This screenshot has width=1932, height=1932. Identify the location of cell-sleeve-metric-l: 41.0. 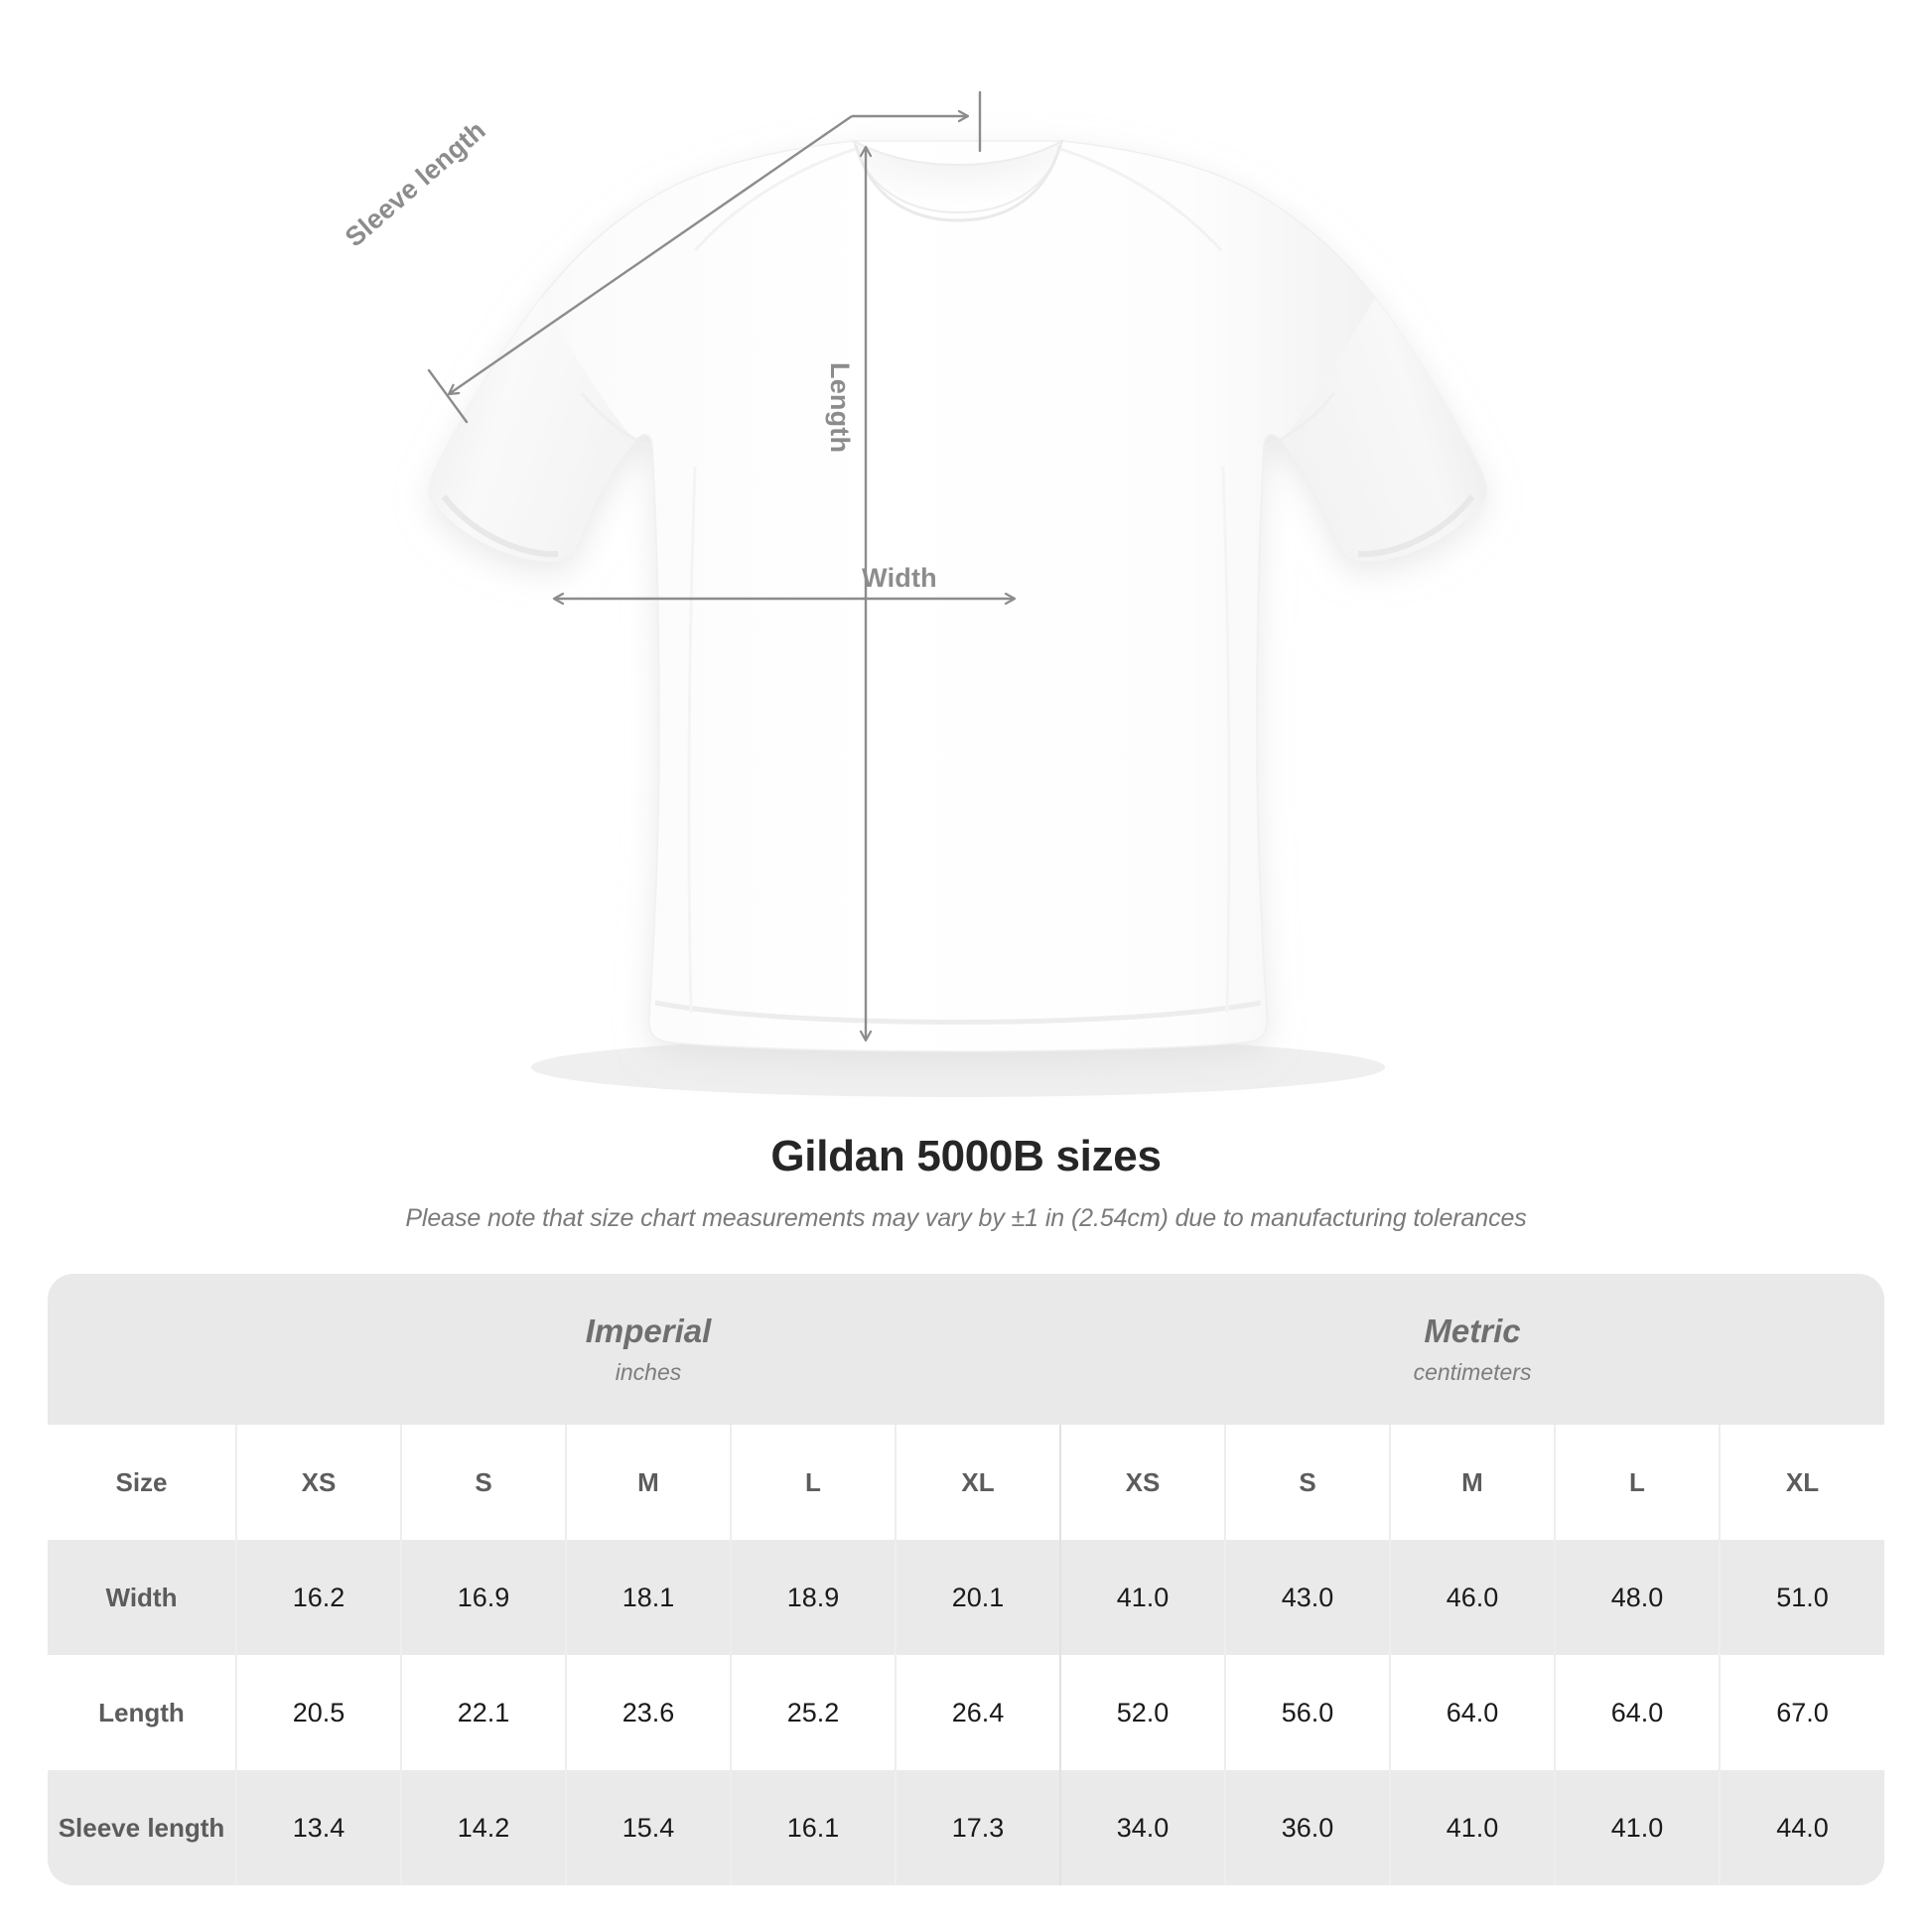
(1637, 1828).